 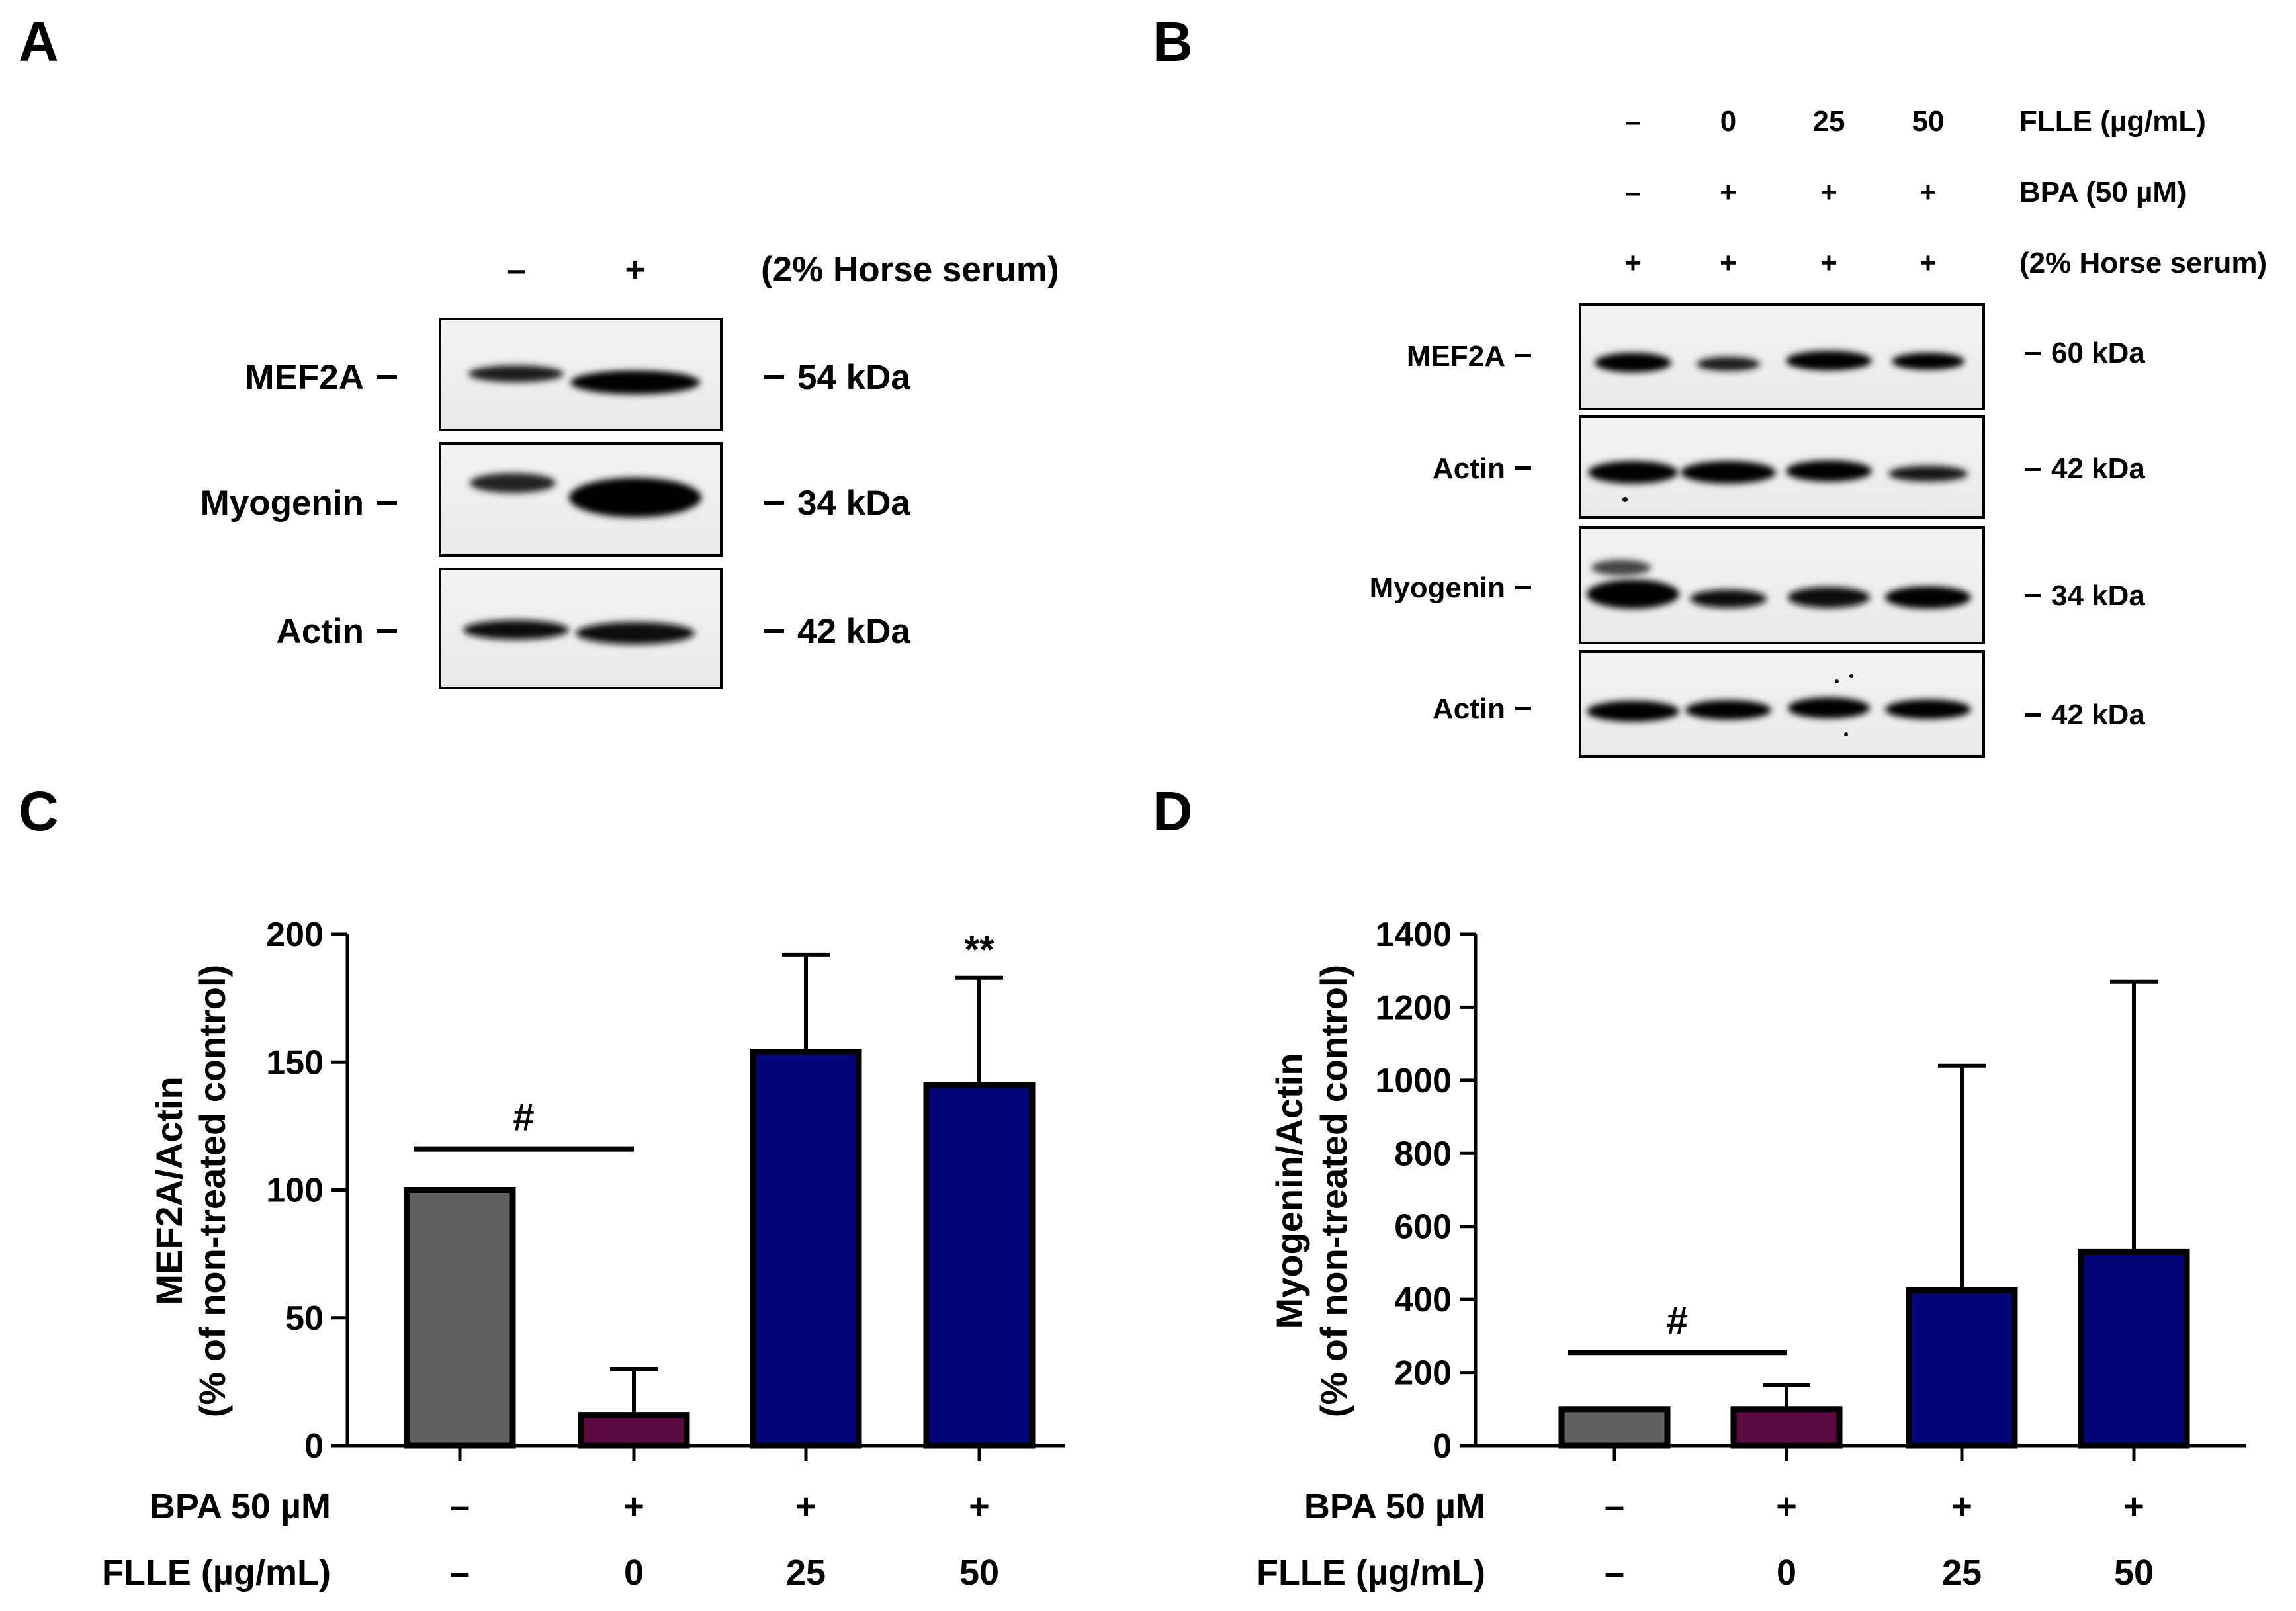 I want to click on panel-c-y-tick-label: 0, so click(x=314, y=1446).